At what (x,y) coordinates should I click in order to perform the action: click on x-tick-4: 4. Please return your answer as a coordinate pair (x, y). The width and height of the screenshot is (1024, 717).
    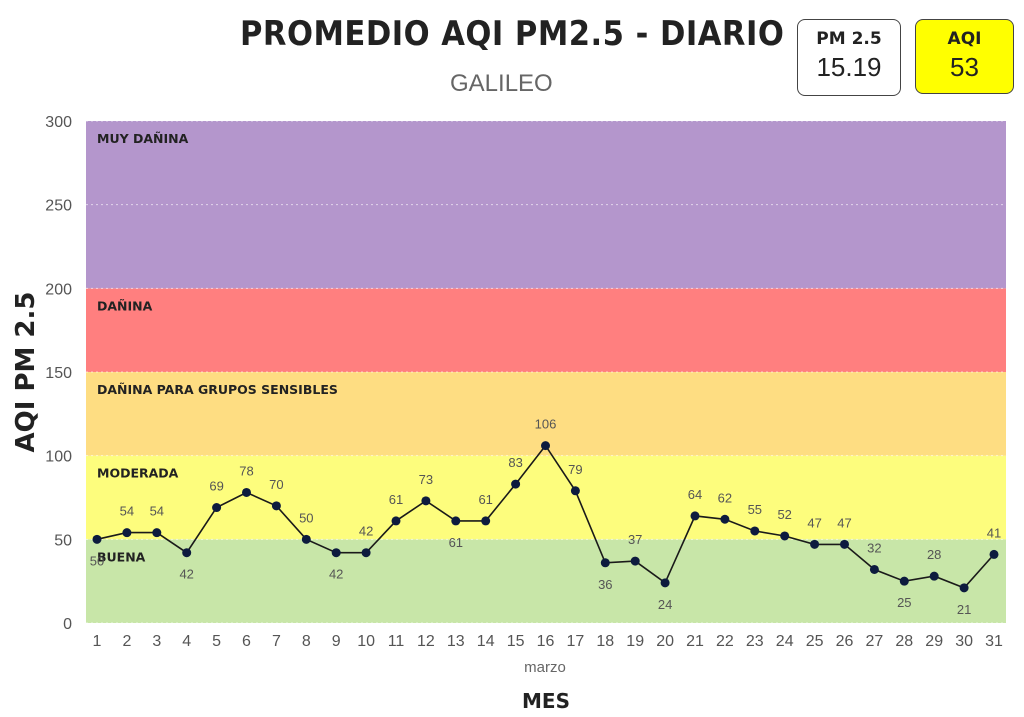
    Looking at the image, I should click on (186, 641).